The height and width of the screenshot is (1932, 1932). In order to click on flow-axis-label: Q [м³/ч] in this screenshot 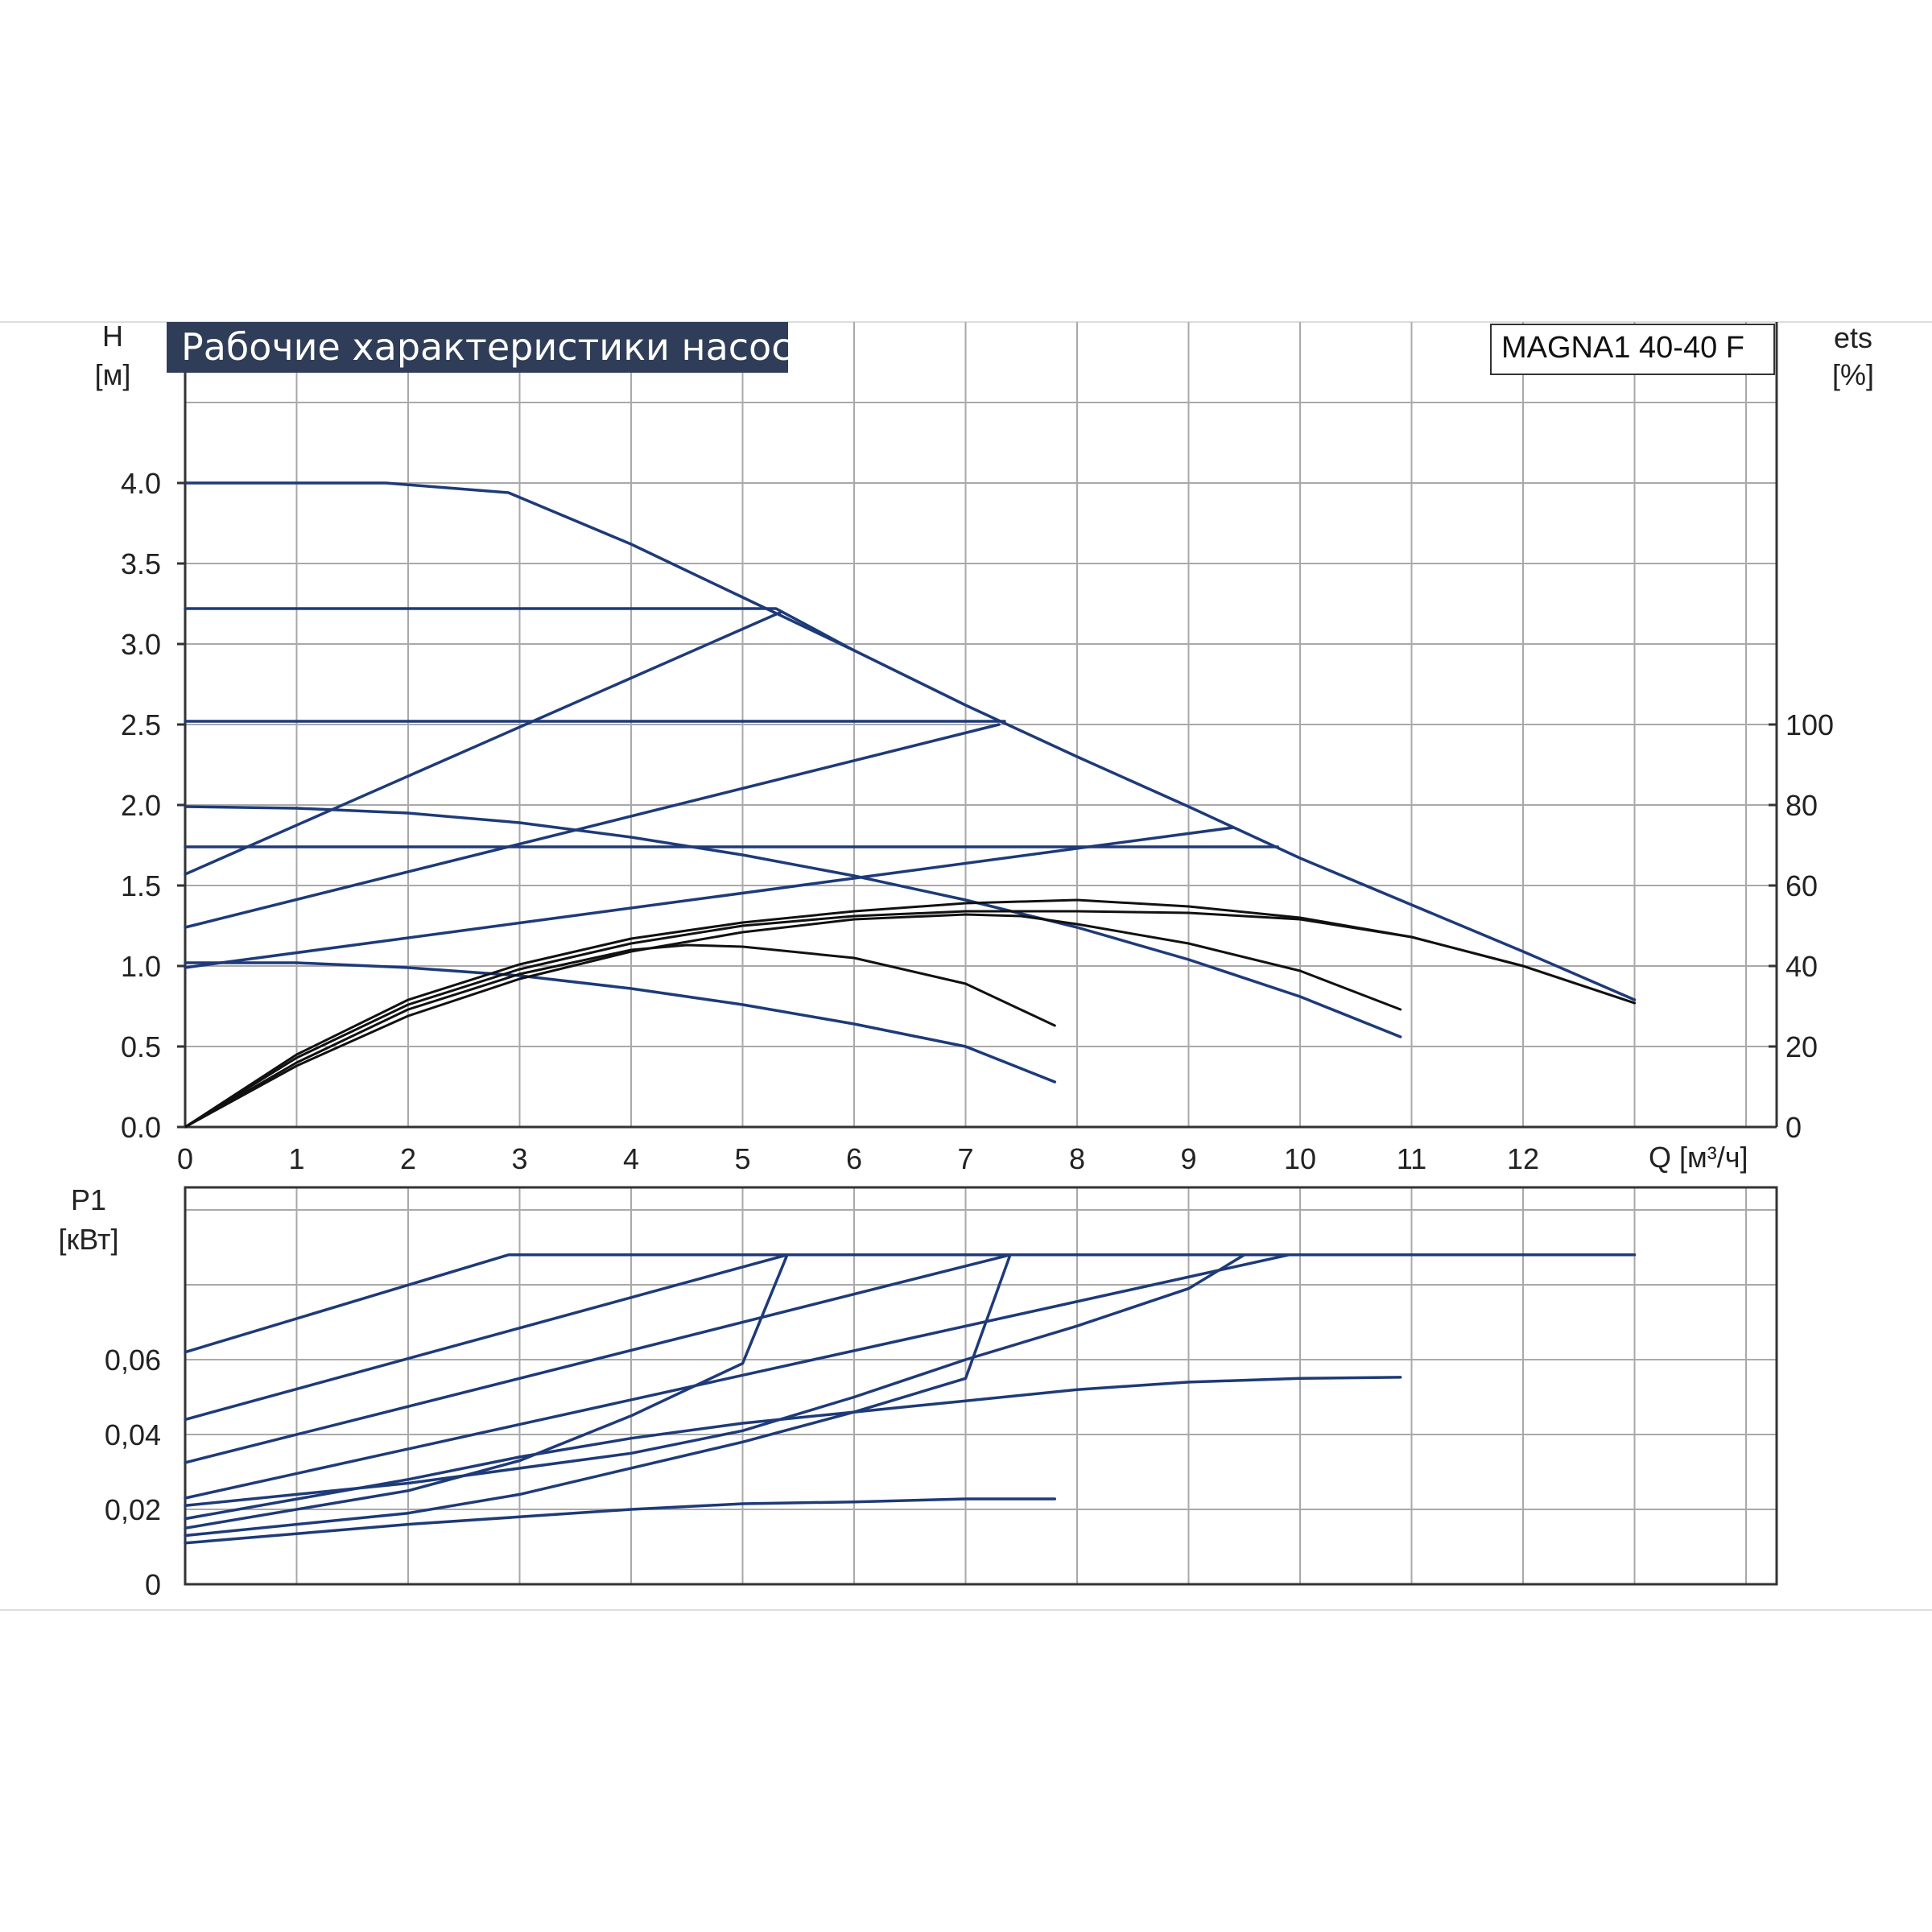, I will do `click(1698, 1157)`.